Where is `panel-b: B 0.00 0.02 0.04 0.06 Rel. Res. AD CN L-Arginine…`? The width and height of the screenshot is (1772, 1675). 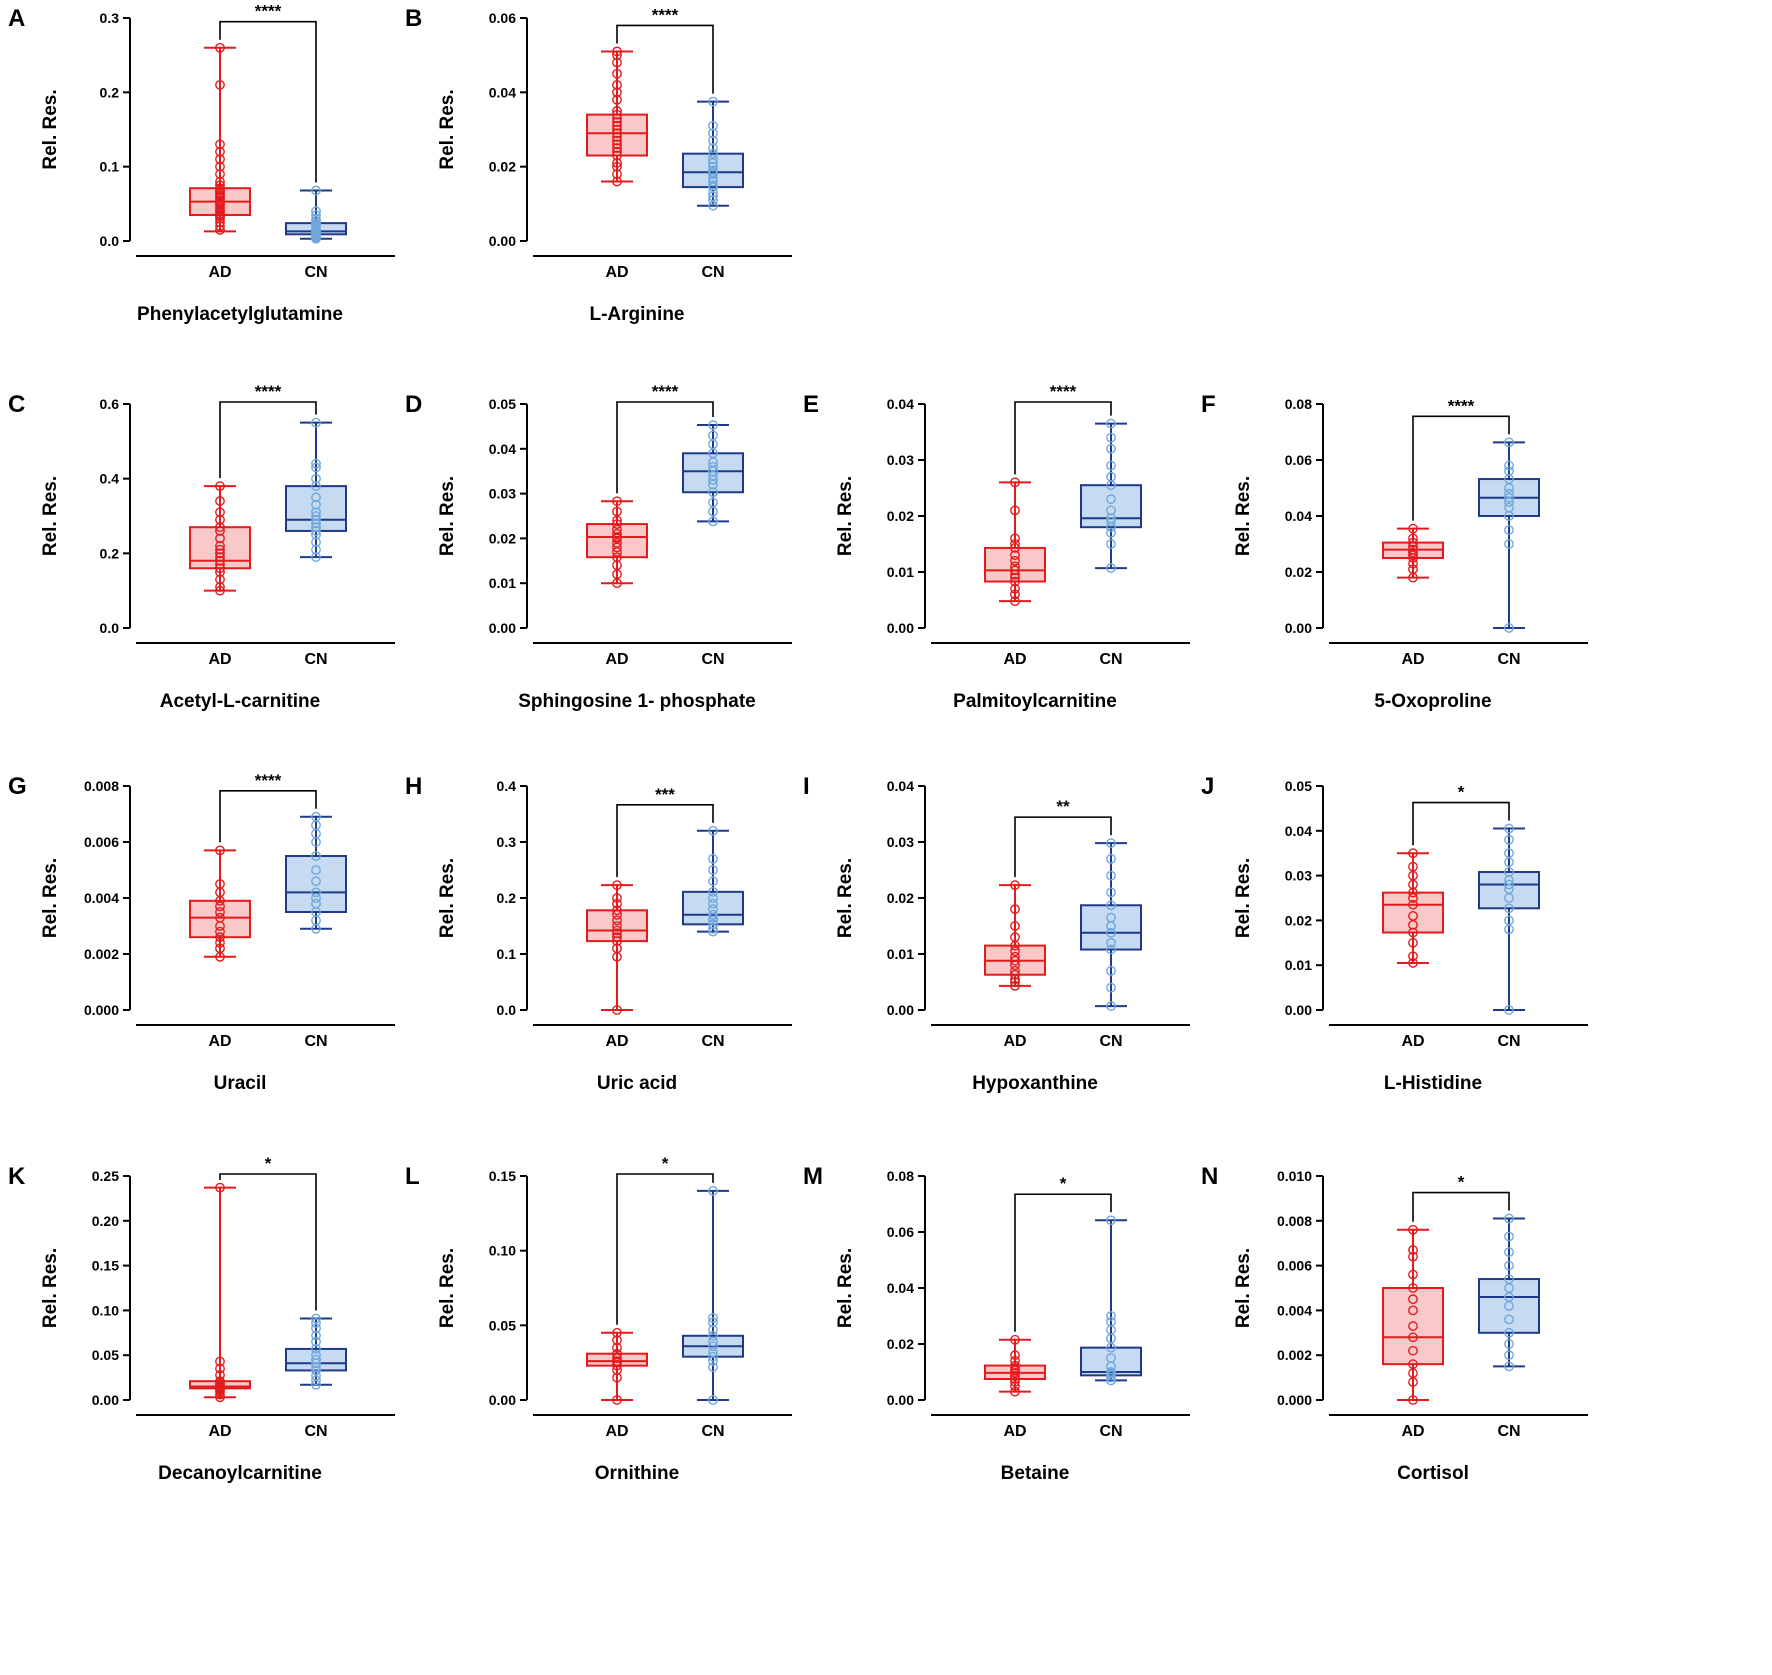
panel-b: B 0.00 0.02 0.04 0.06 Rel. Res. AD CN L-Arginine… is located at coordinates (598, 165).